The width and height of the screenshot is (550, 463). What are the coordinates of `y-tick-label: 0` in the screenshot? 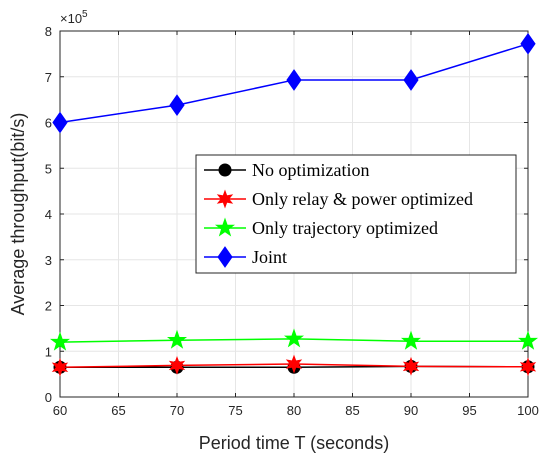 It's located at (48, 397).